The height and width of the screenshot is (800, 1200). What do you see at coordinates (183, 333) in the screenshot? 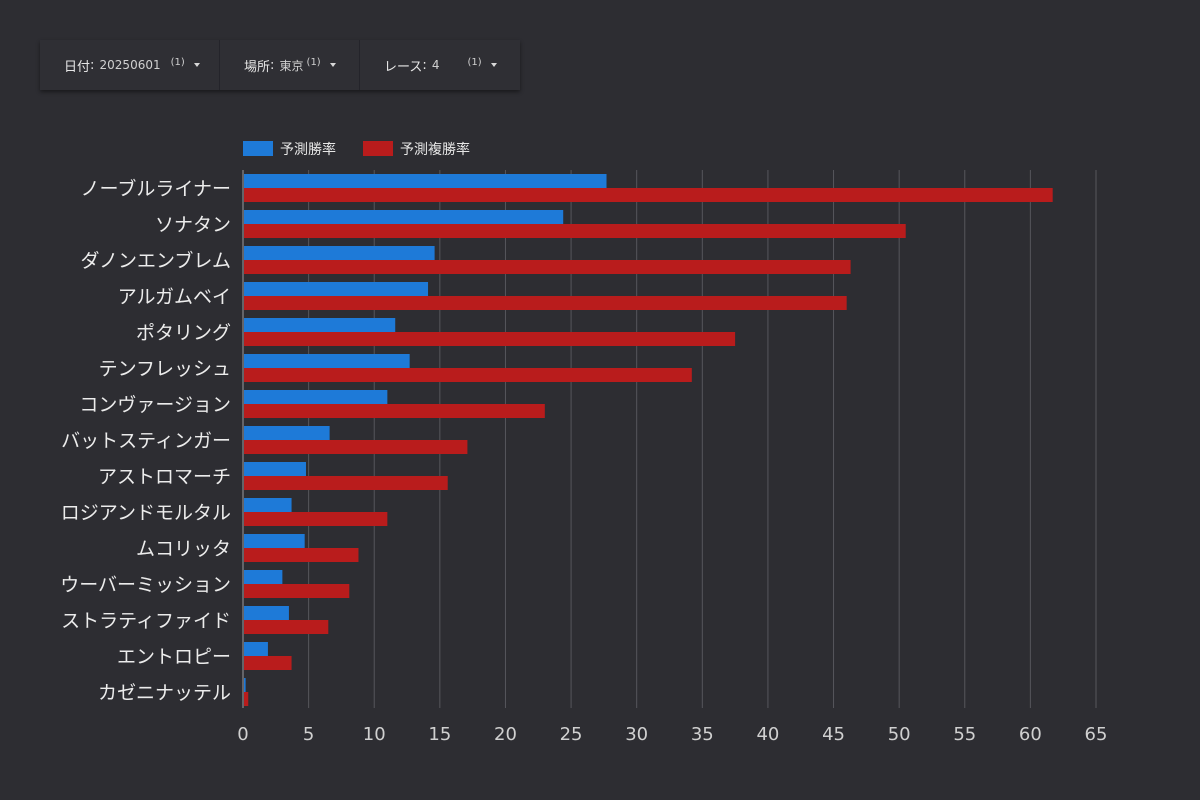
I see `category-label: ポタリング` at bounding box center [183, 333].